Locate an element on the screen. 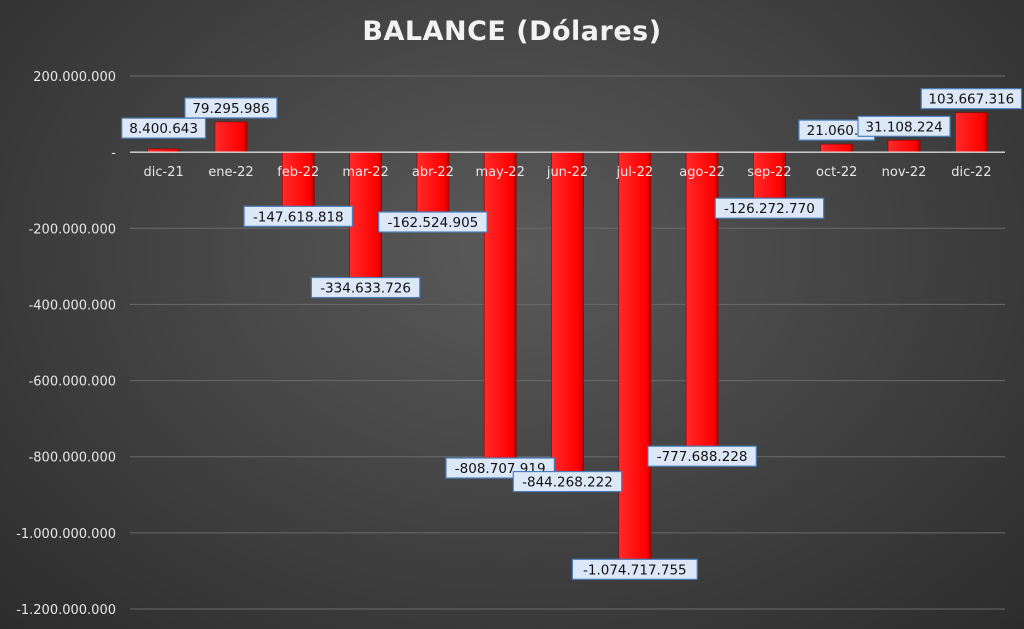 The height and width of the screenshot is (629, 1024). data-label: 79.295.986 is located at coordinates (231, 108).